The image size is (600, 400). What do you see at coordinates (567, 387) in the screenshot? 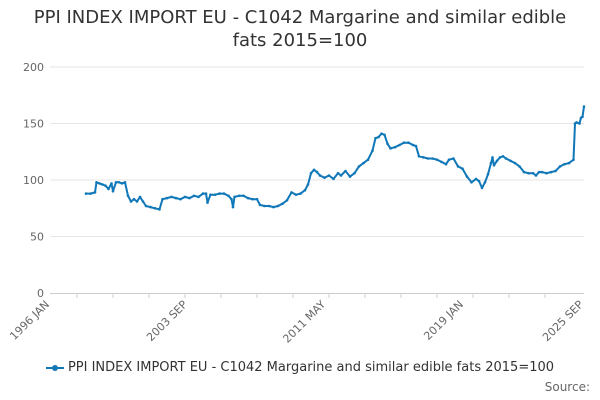
I see `source-label: Source:` at bounding box center [567, 387].